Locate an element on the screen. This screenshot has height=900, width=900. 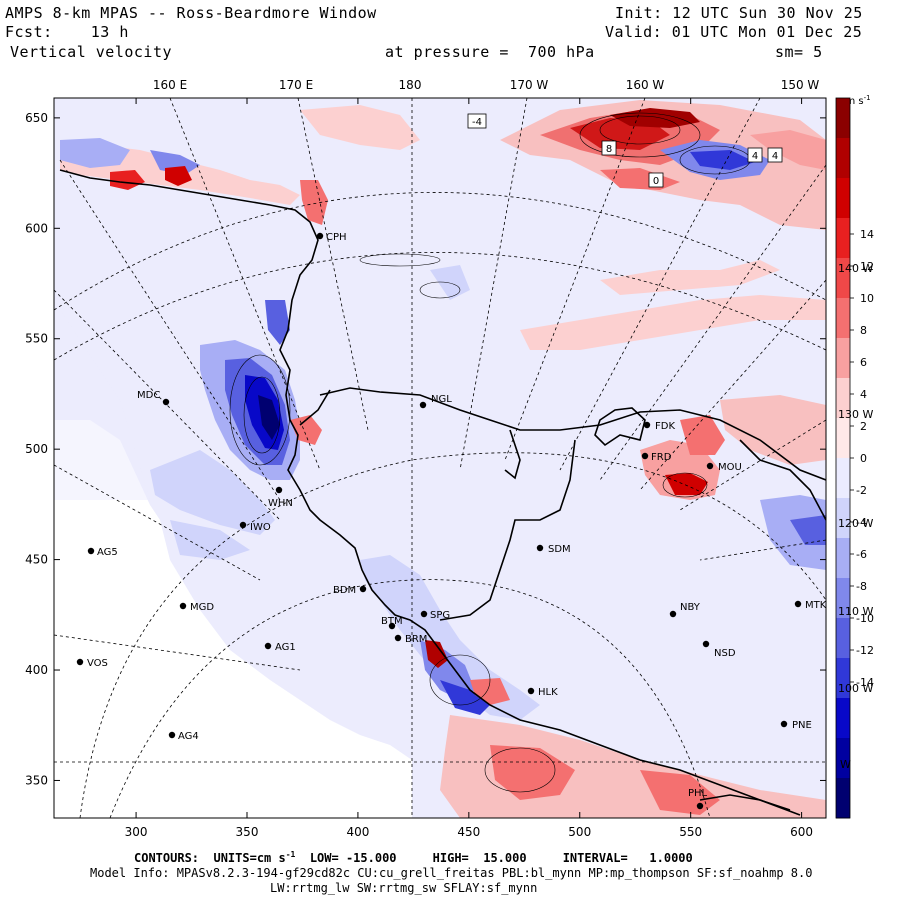
station: NSD is located at coordinates (719, 649).